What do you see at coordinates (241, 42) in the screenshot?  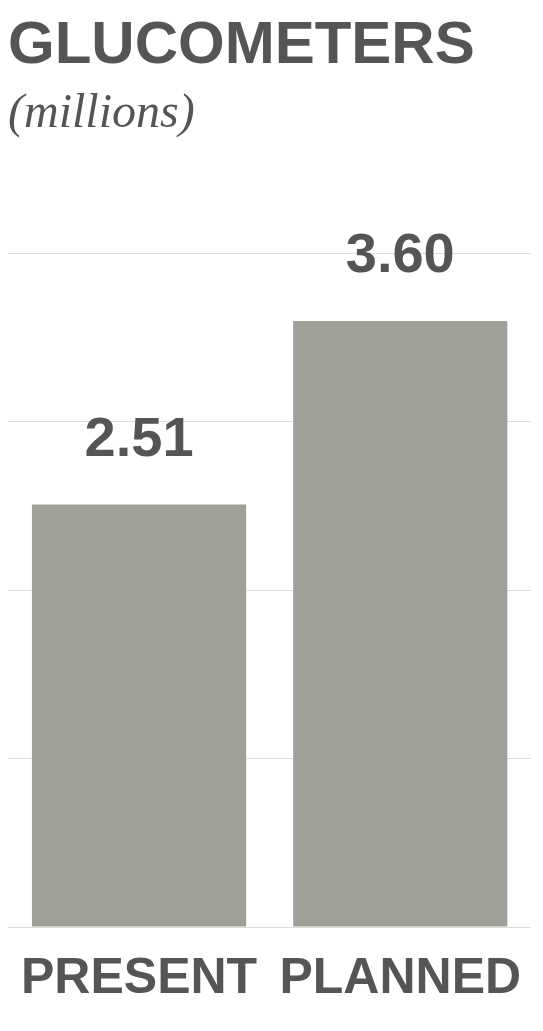 I see `chart-title: GLUCOMETERS` at bounding box center [241, 42].